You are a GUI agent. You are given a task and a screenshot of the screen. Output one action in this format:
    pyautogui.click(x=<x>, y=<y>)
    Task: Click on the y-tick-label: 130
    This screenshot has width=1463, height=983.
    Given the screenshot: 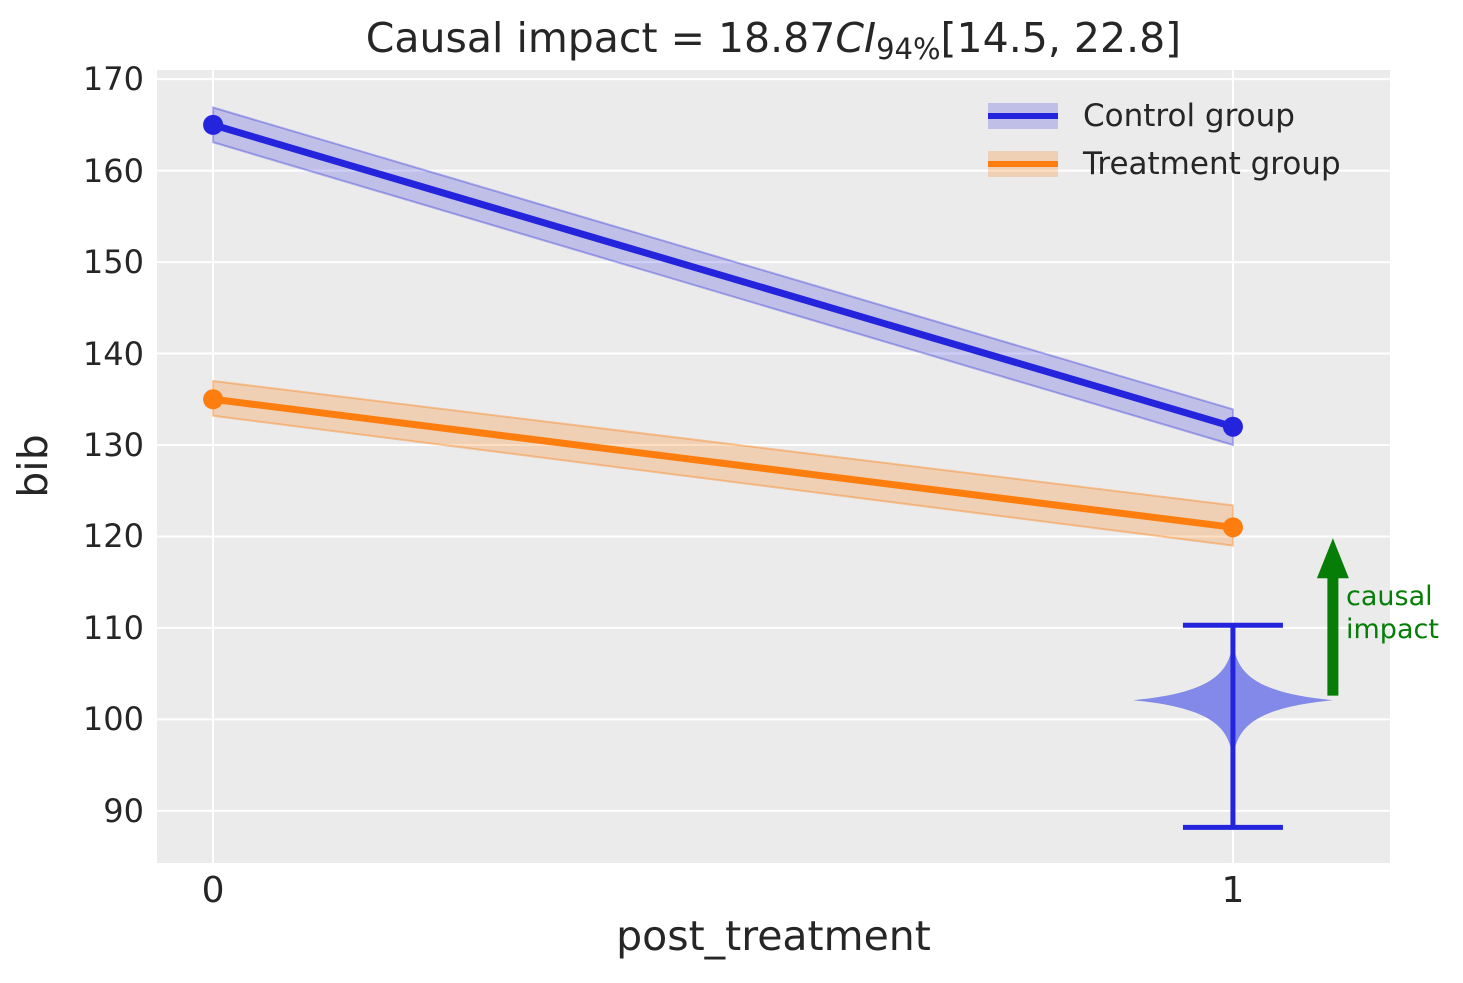 What is the action you would take?
    pyautogui.click(x=113, y=445)
    